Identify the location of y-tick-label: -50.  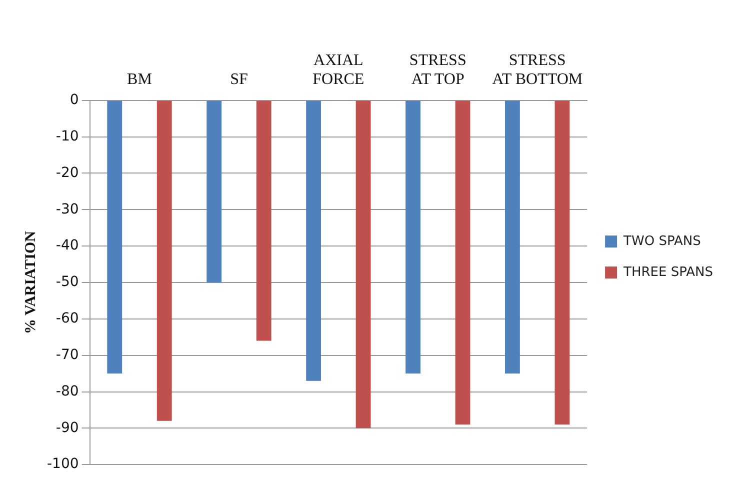
(67, 282).